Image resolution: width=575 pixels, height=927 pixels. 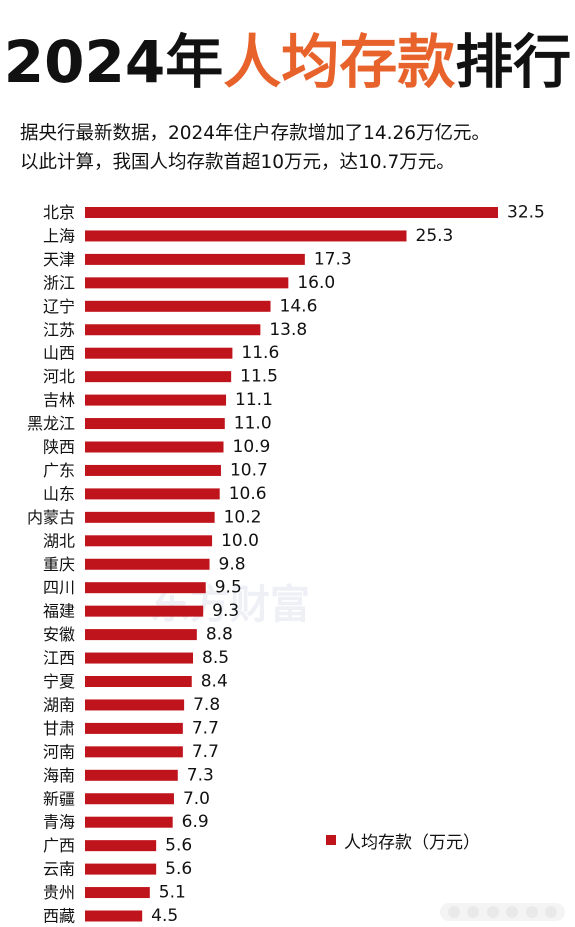 What do you see at coordinates (59, 751) in the screenshot?
I see `category-label: 河南` at bounding box center [59, 751].